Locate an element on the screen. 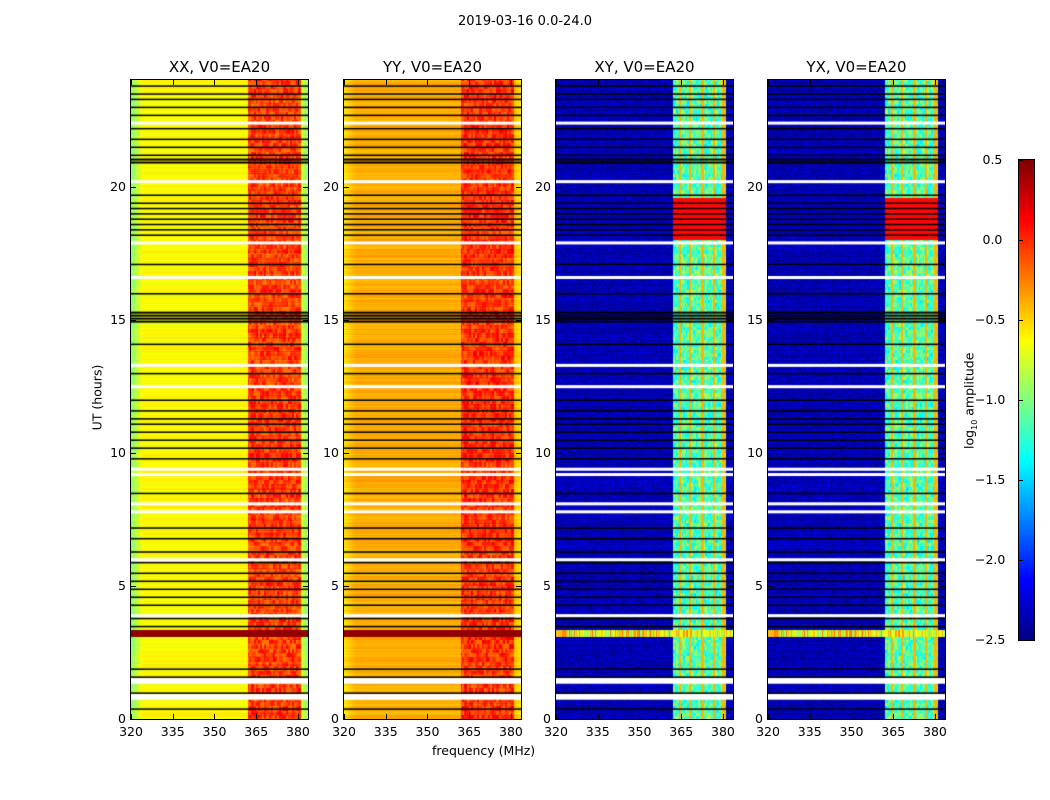 The height and width of the screenshot is (800, 1050). colorbar-label-main: log is located at coordinates (969, 439).